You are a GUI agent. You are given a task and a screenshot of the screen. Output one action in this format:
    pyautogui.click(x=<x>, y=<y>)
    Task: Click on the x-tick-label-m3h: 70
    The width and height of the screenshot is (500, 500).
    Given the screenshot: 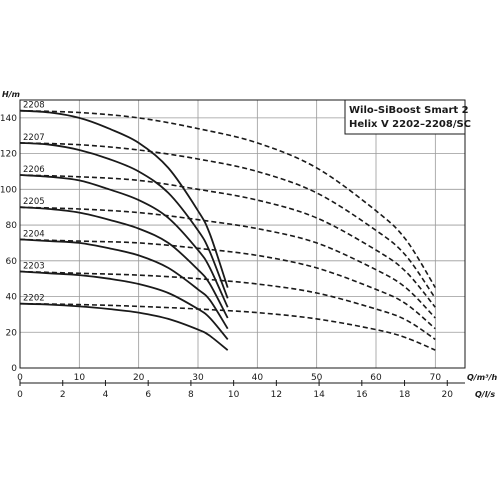 What is the action you would take?
    pyautogui.click(x=436, y=378)
    